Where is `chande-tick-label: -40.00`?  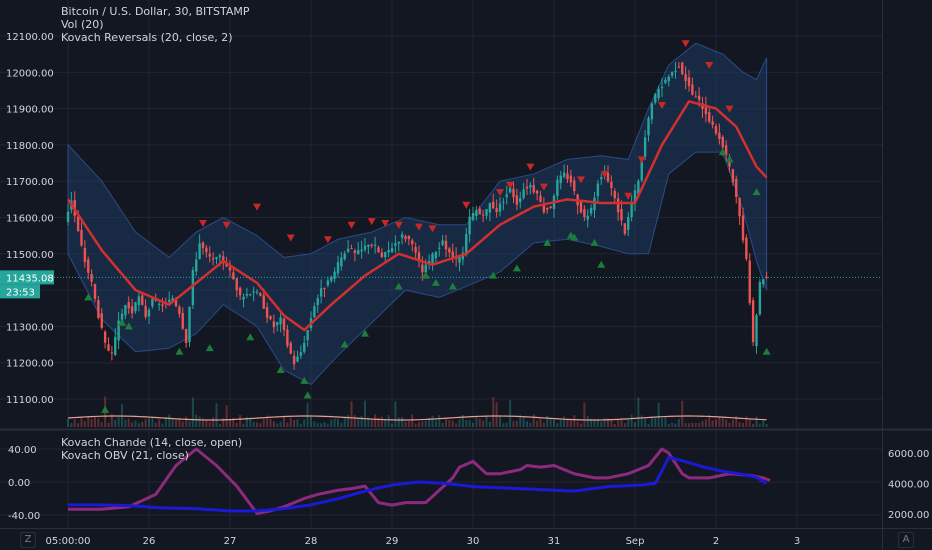 chande-tick-label: -40.00 is located at coordinates (24, 516).